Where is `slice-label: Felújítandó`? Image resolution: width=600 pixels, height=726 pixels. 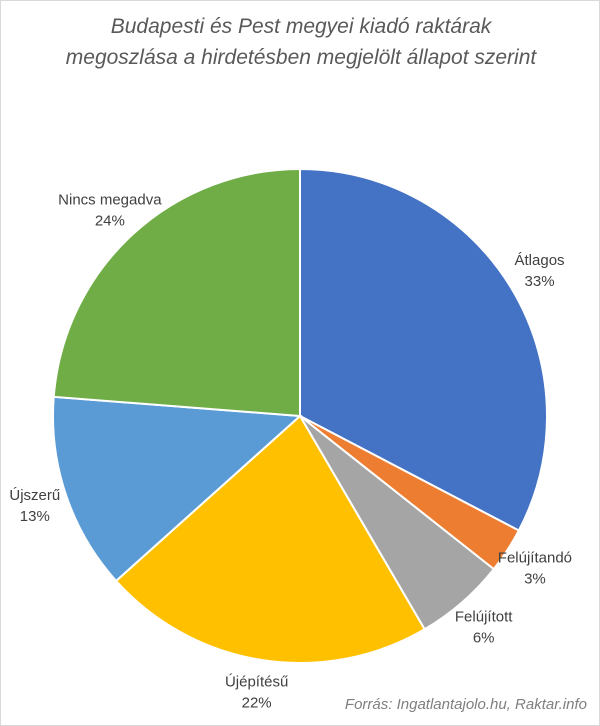
slice-label: Felújítandó is located at coordinates (535, 557).